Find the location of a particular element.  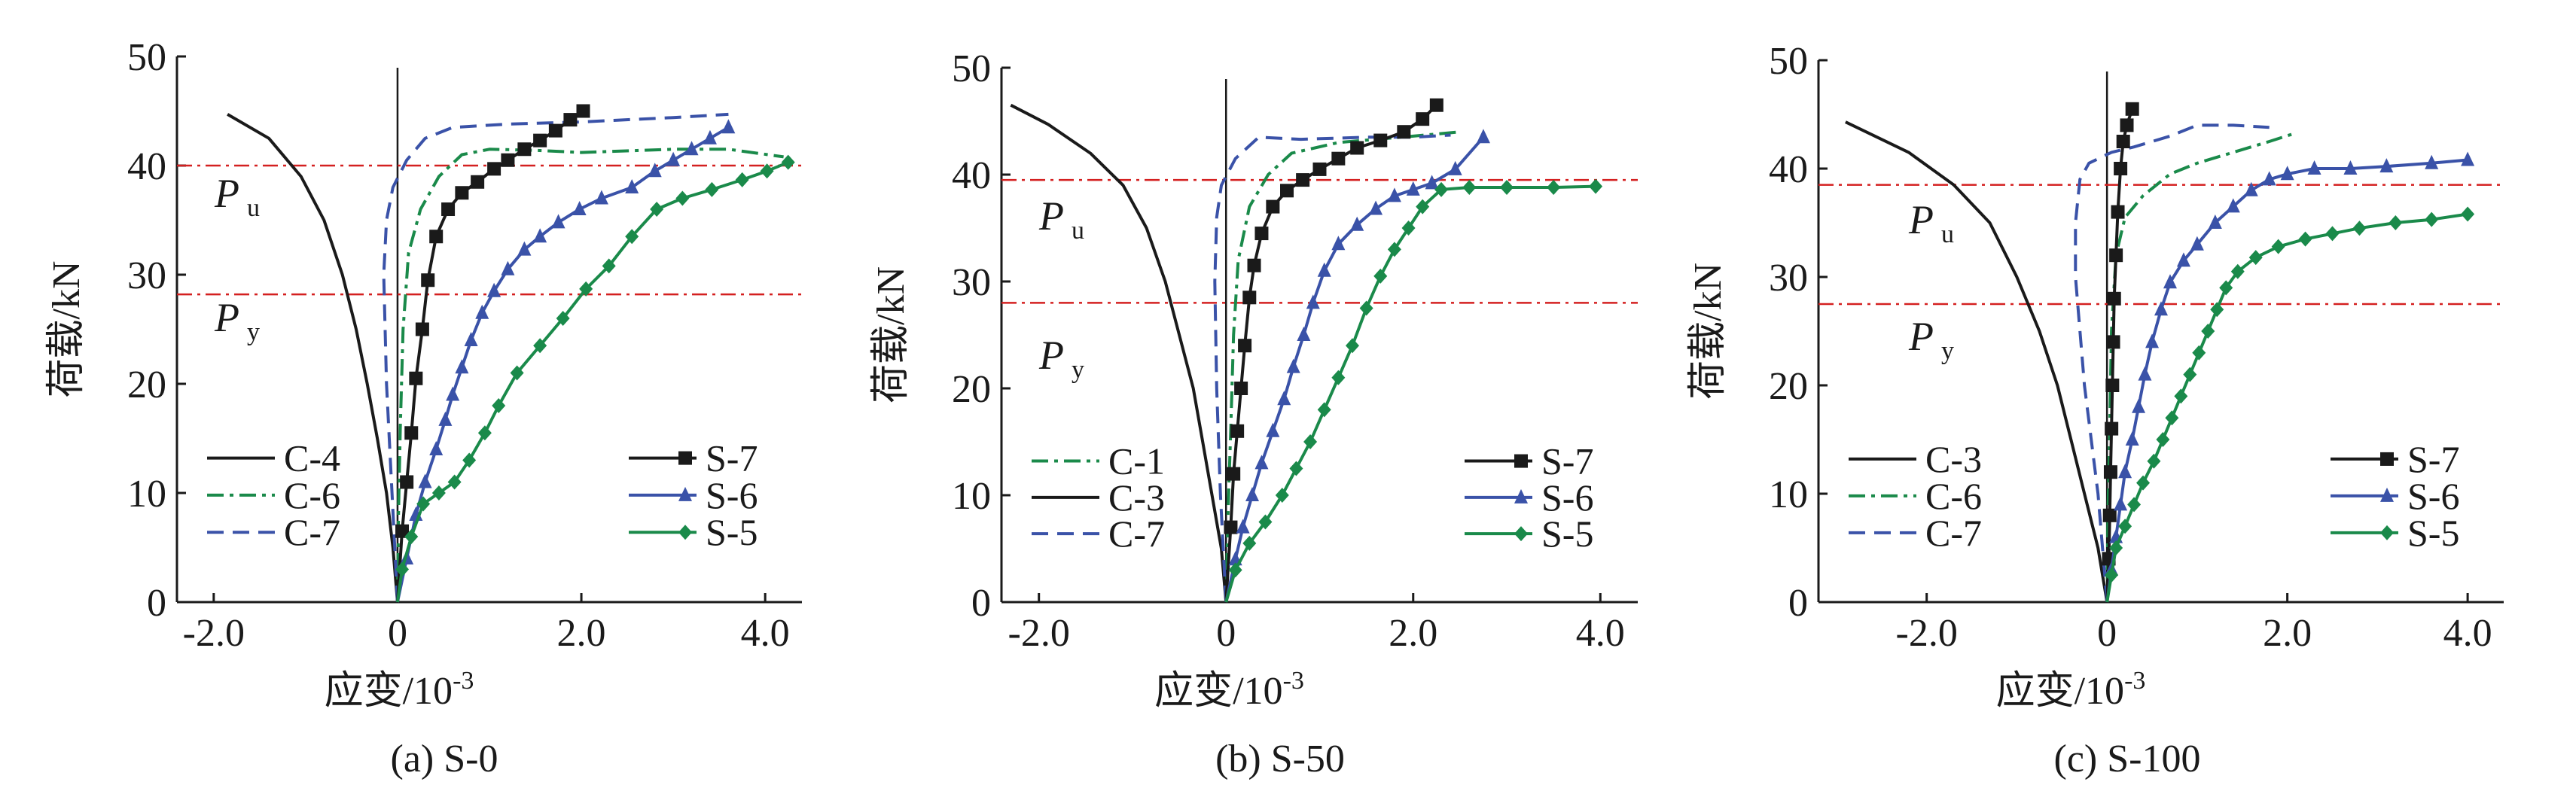

legend-S-7-marker is located at coordinates (685, 458).